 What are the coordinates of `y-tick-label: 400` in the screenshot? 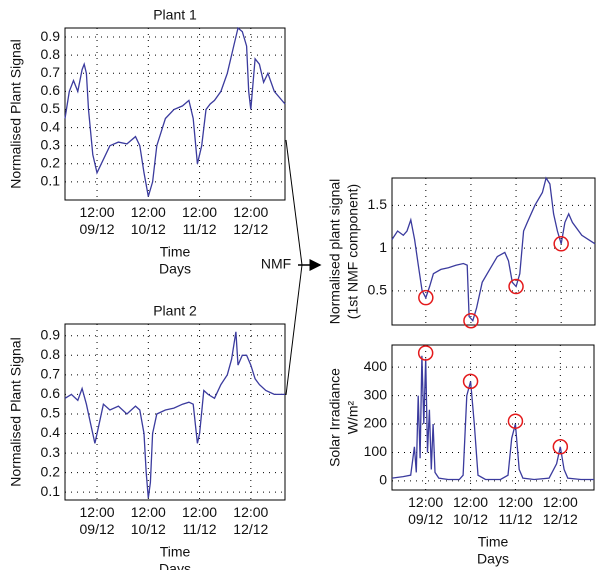 It's located at (376, 366).